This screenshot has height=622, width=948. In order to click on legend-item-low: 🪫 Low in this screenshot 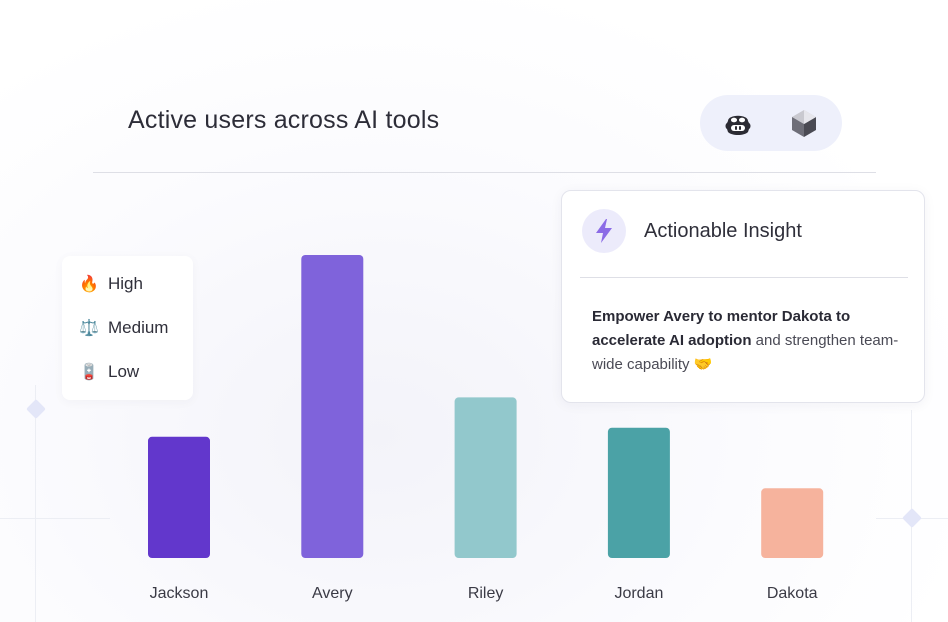, I will do `click(108, 372)`.